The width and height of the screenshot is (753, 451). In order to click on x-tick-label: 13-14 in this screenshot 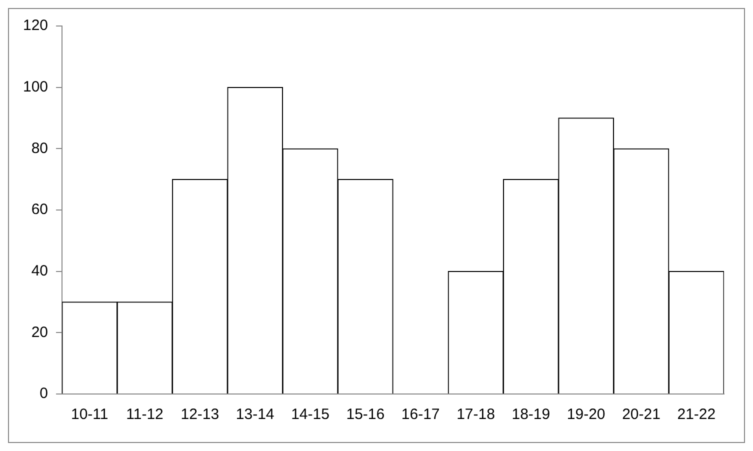, I will do `click(255, 415)`.